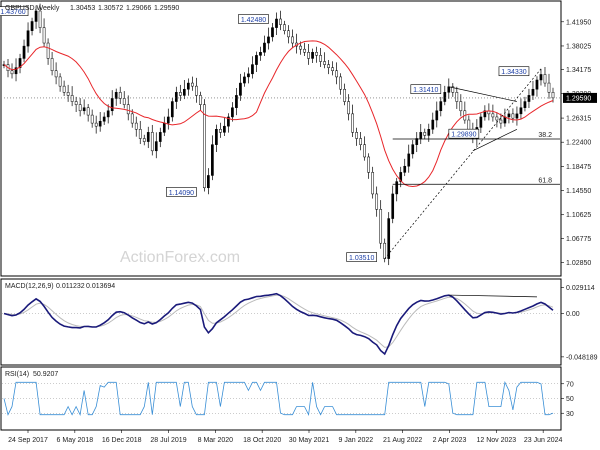 The image size is (600, 450). What do you see at coordinates (70, 286) in the screenshot?
I see `macd-value-1: 0.011232` at bounding box center [70, 286].